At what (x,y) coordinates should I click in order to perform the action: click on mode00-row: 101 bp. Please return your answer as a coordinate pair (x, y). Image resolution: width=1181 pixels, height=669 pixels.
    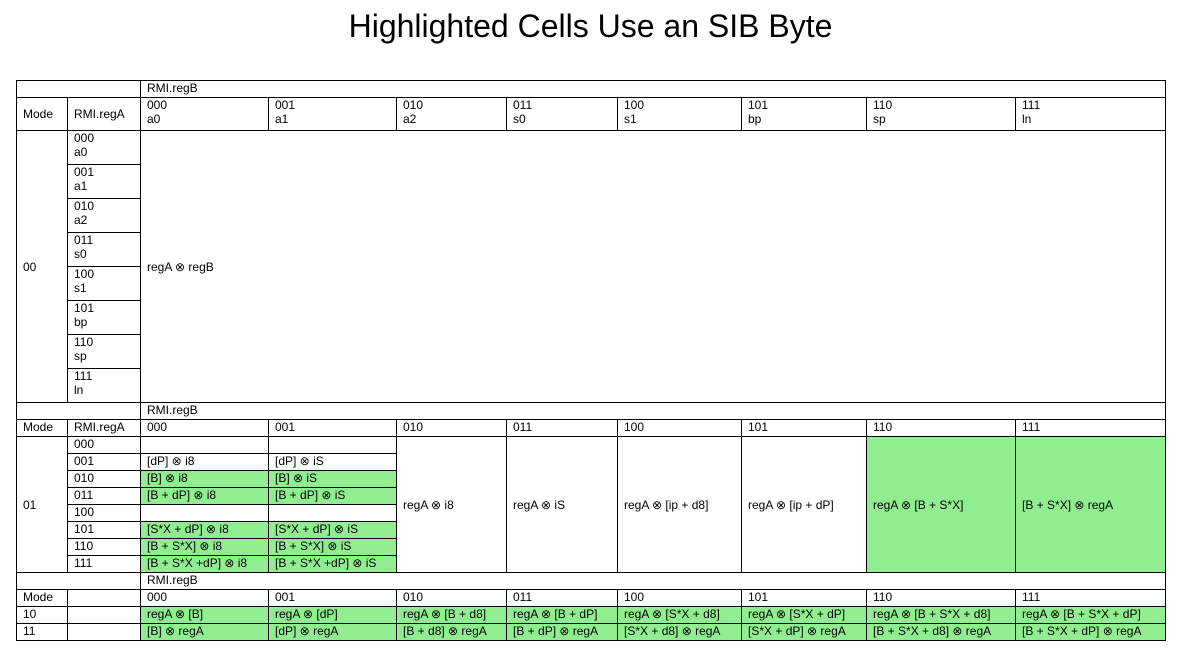
    Looking at the image, I should click on (591, 317).